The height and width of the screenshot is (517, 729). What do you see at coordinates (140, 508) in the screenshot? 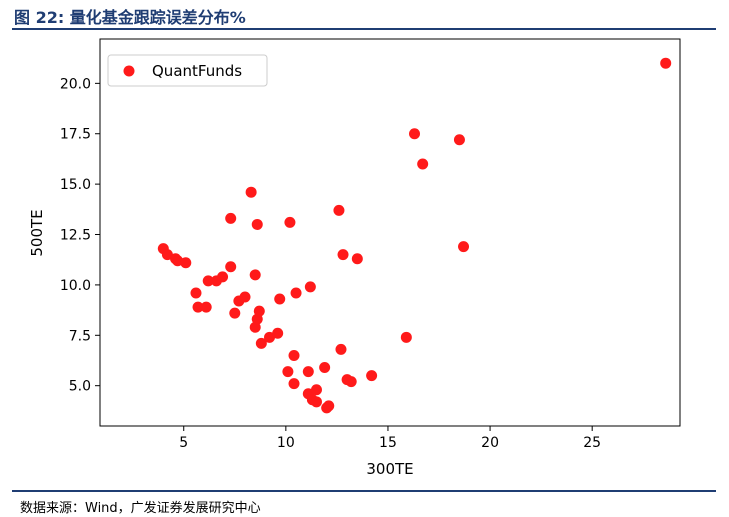
I see `source-note: 数据来源：Wind，广发证券发展研究中心` at bounding box center [140, 508].